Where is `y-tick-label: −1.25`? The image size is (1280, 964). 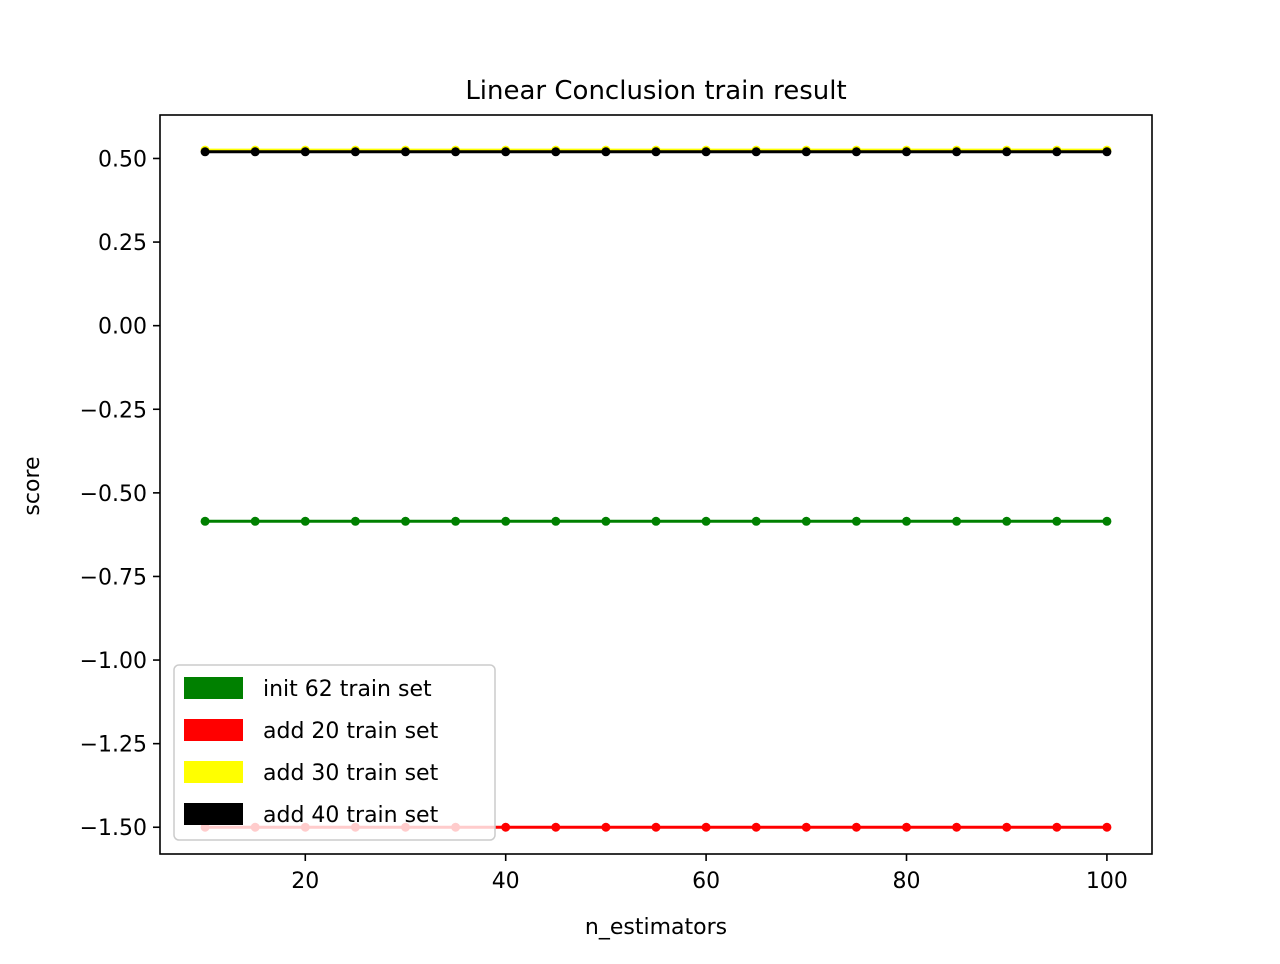 y-tick-label: −1.25 is located at coordinates (113, 745).